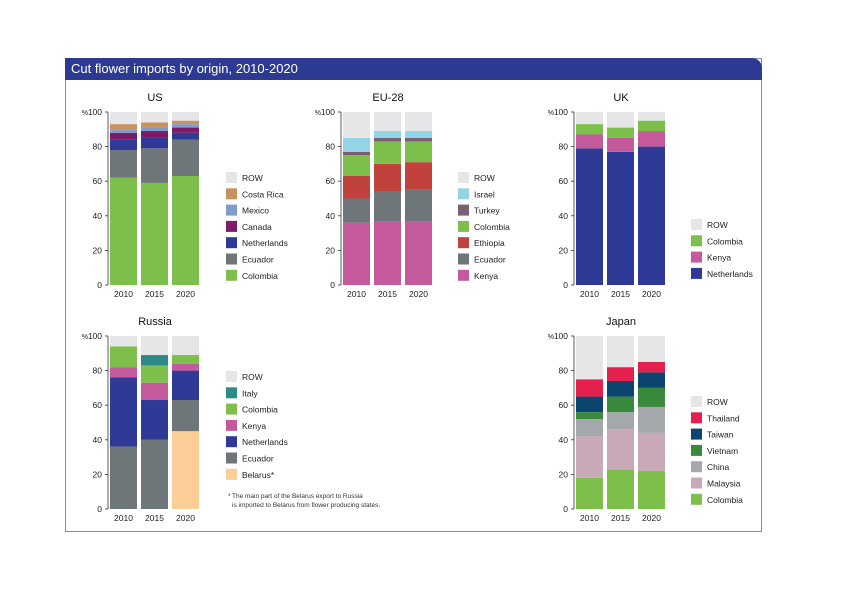 The image size is (842, 595). Describe the element at coordinates (260, 410) in the screenshot. I see `legend-label-russia: Colombia` at that location.